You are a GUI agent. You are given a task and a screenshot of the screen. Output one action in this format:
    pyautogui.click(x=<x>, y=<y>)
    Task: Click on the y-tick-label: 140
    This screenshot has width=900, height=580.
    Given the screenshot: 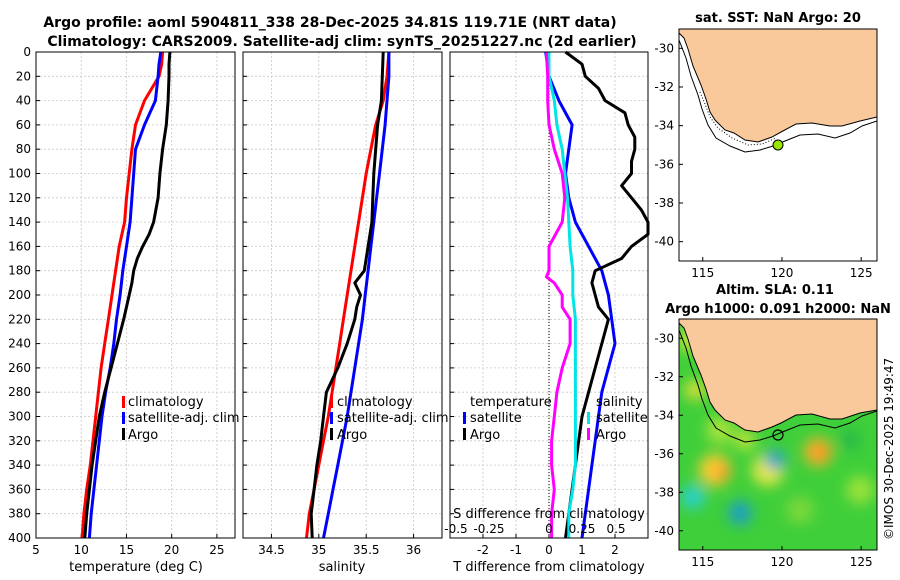 What is the action you would take?
    pyautogui.click(x=19, y=222)
    